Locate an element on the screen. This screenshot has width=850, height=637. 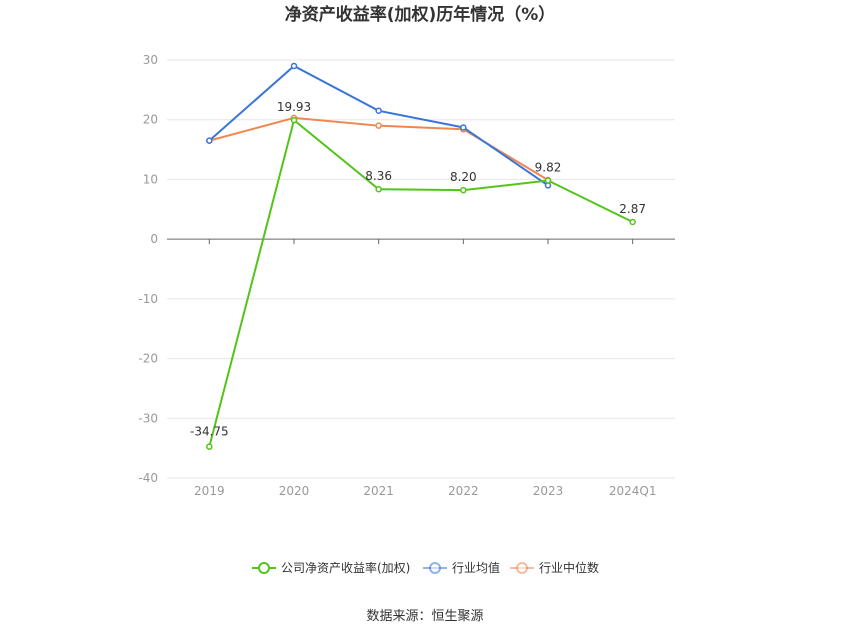
x-tick-label: 2023 is located at coordinates (548, 491).